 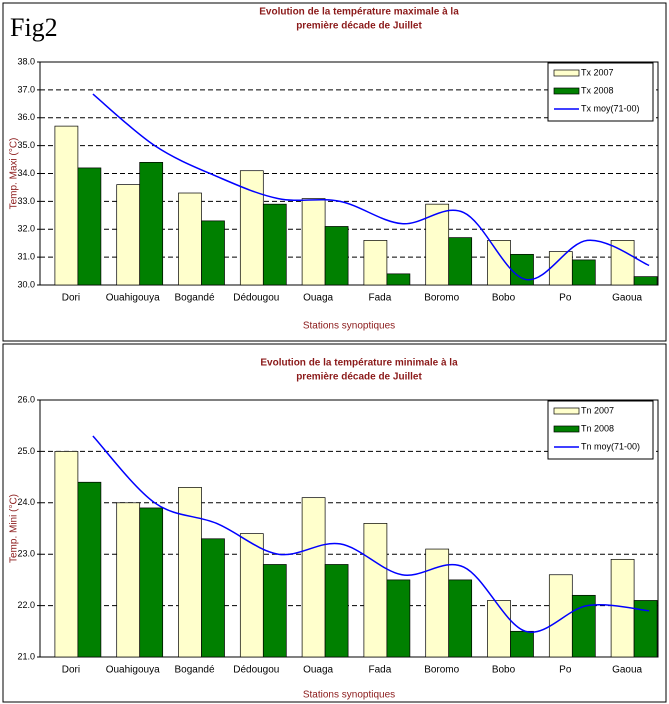 What do you see at coordinates (610, 108) in the screenshot?
I see `legend-label: Tx moy(71-00)` at bounding box center [610, 108].